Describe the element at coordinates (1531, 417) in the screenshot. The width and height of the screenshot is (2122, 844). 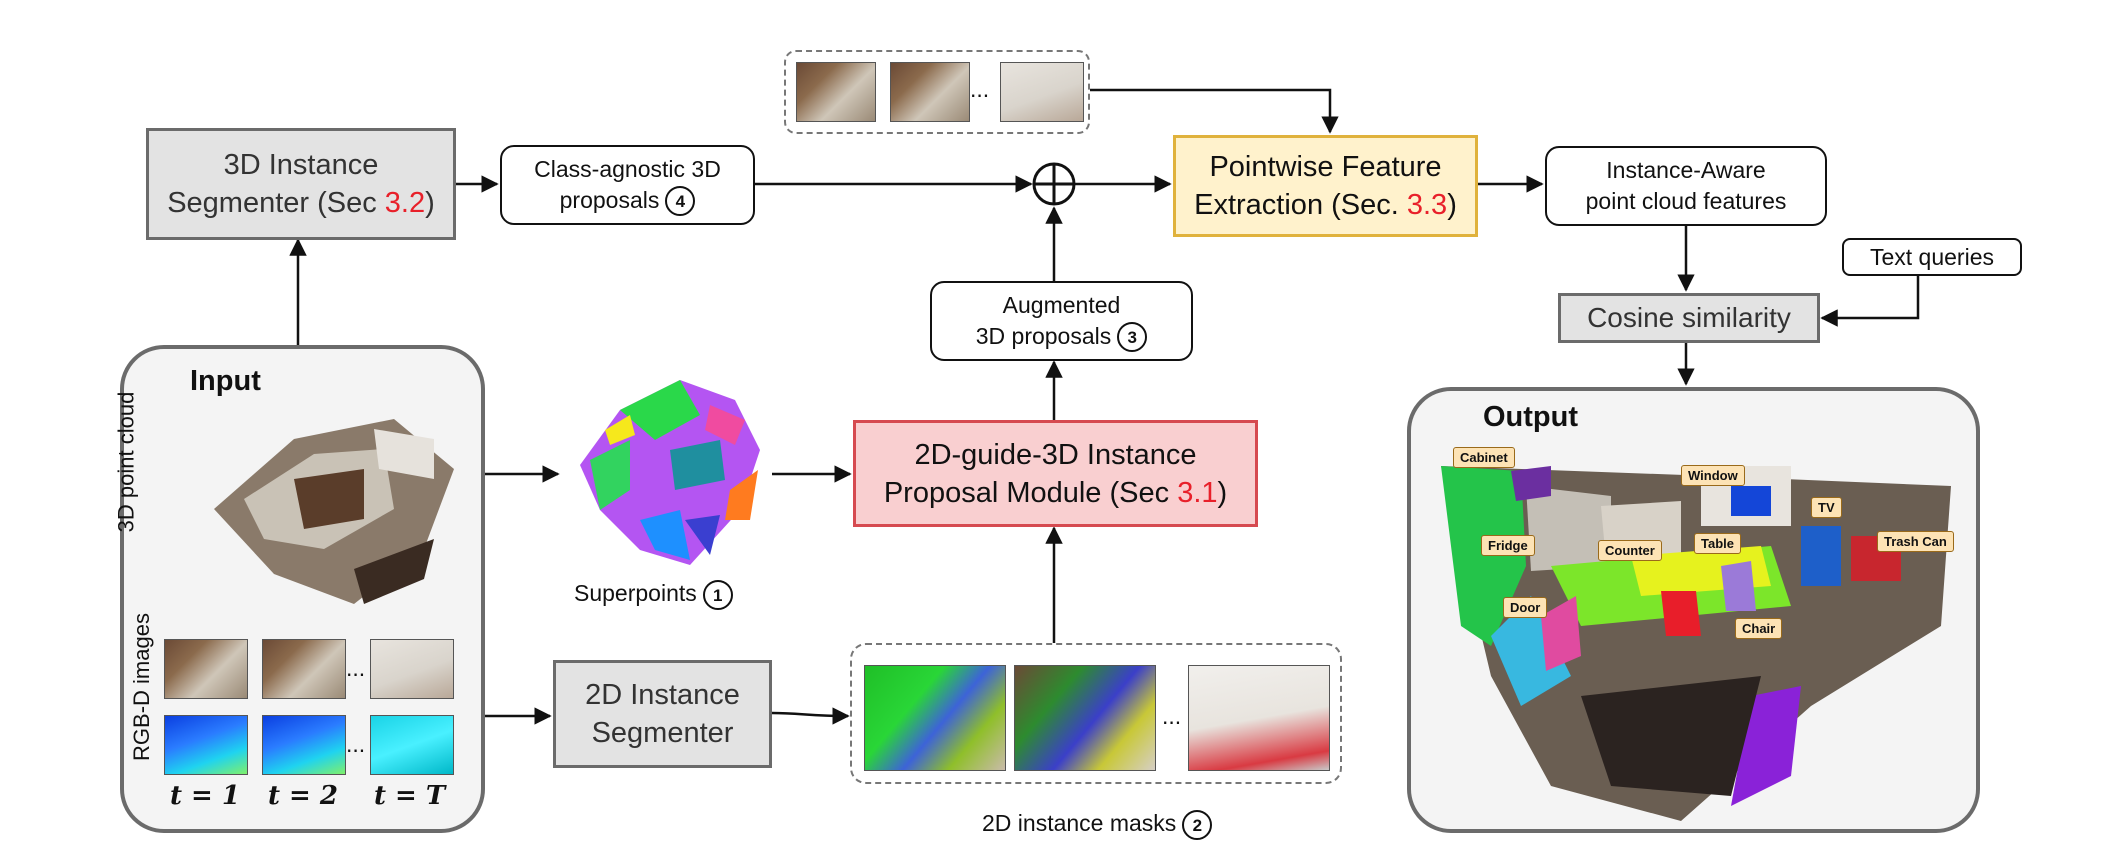
I see `output-title: Output` at that location.